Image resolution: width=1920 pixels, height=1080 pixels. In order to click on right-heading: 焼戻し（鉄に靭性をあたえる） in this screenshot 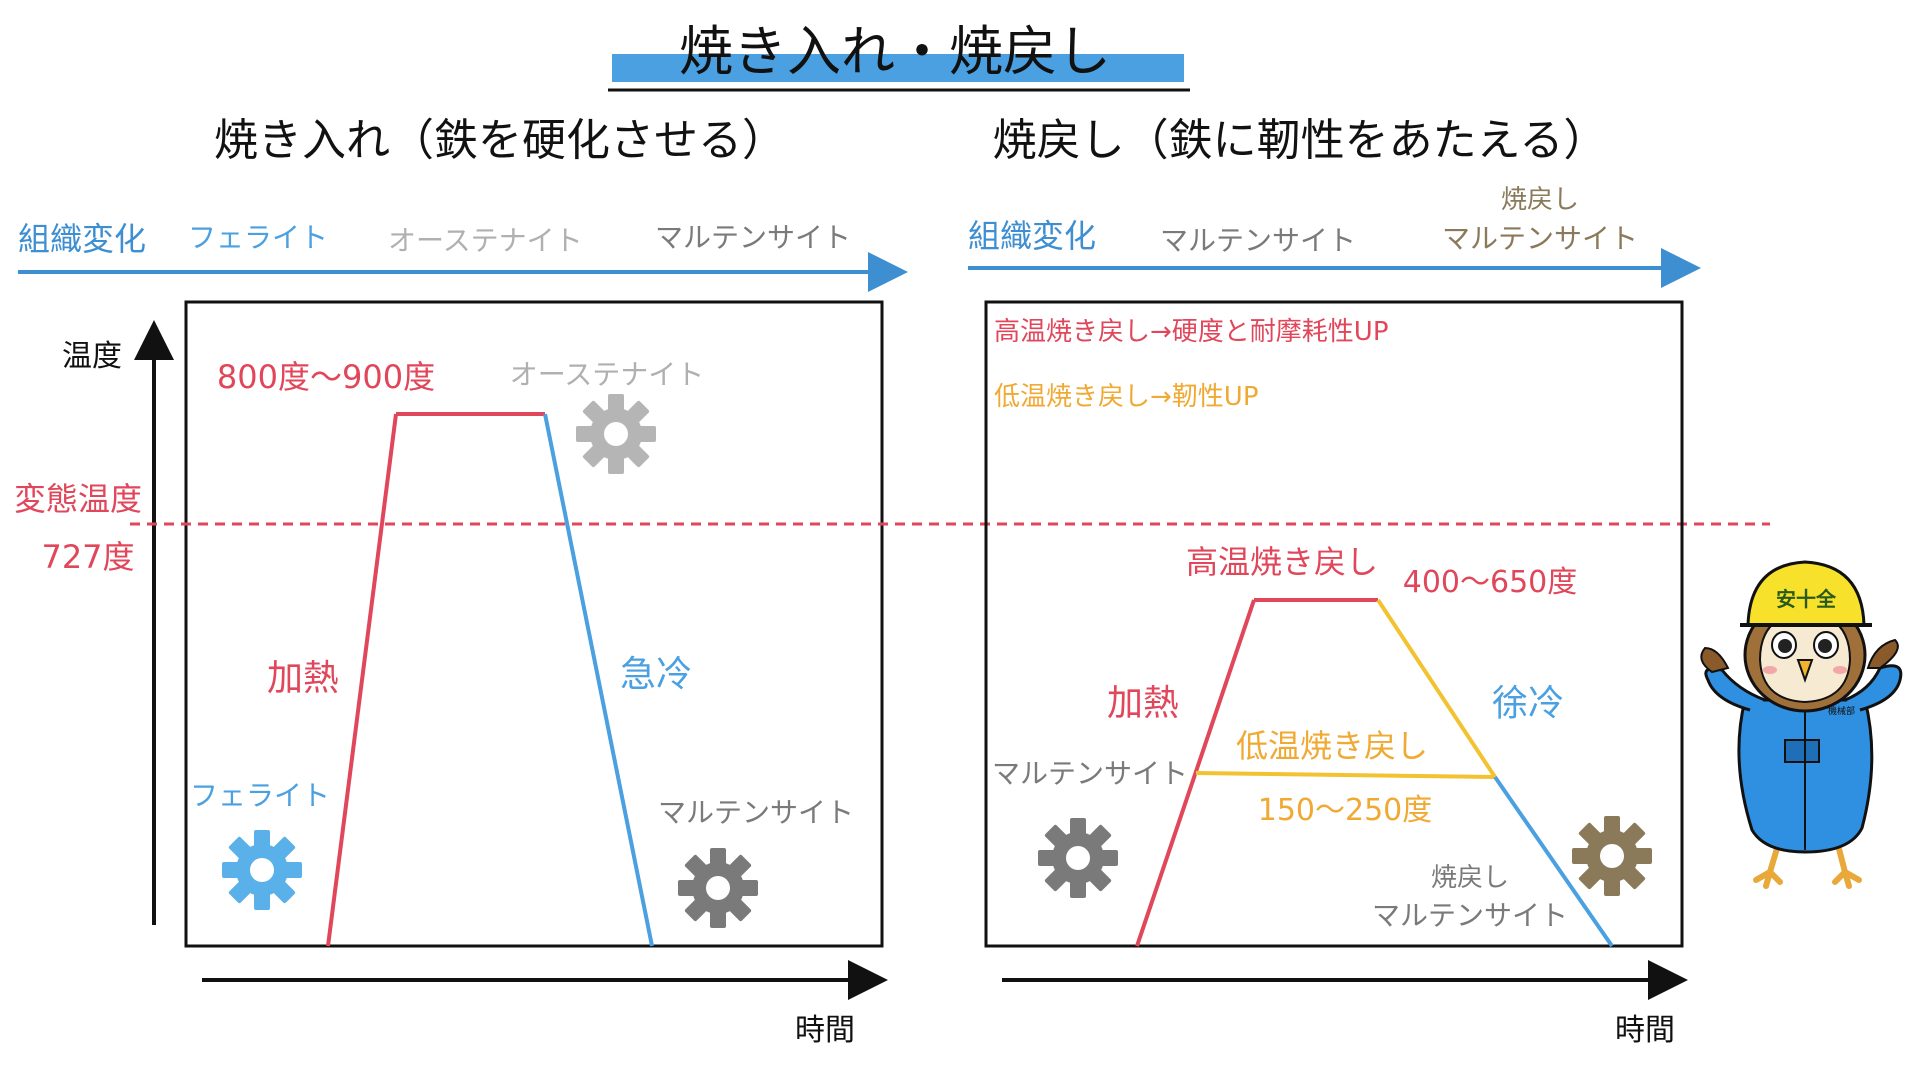, I will do `click(1300, 140)`.